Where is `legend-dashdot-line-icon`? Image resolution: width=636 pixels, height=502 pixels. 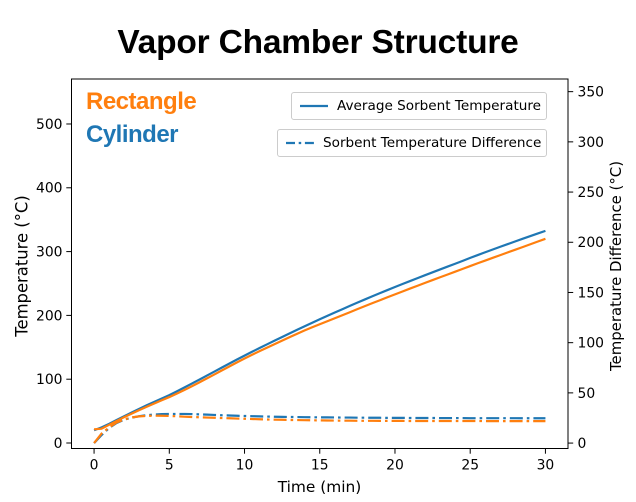 legend-dashdot-line-icon is located at coordinates (300, 143).